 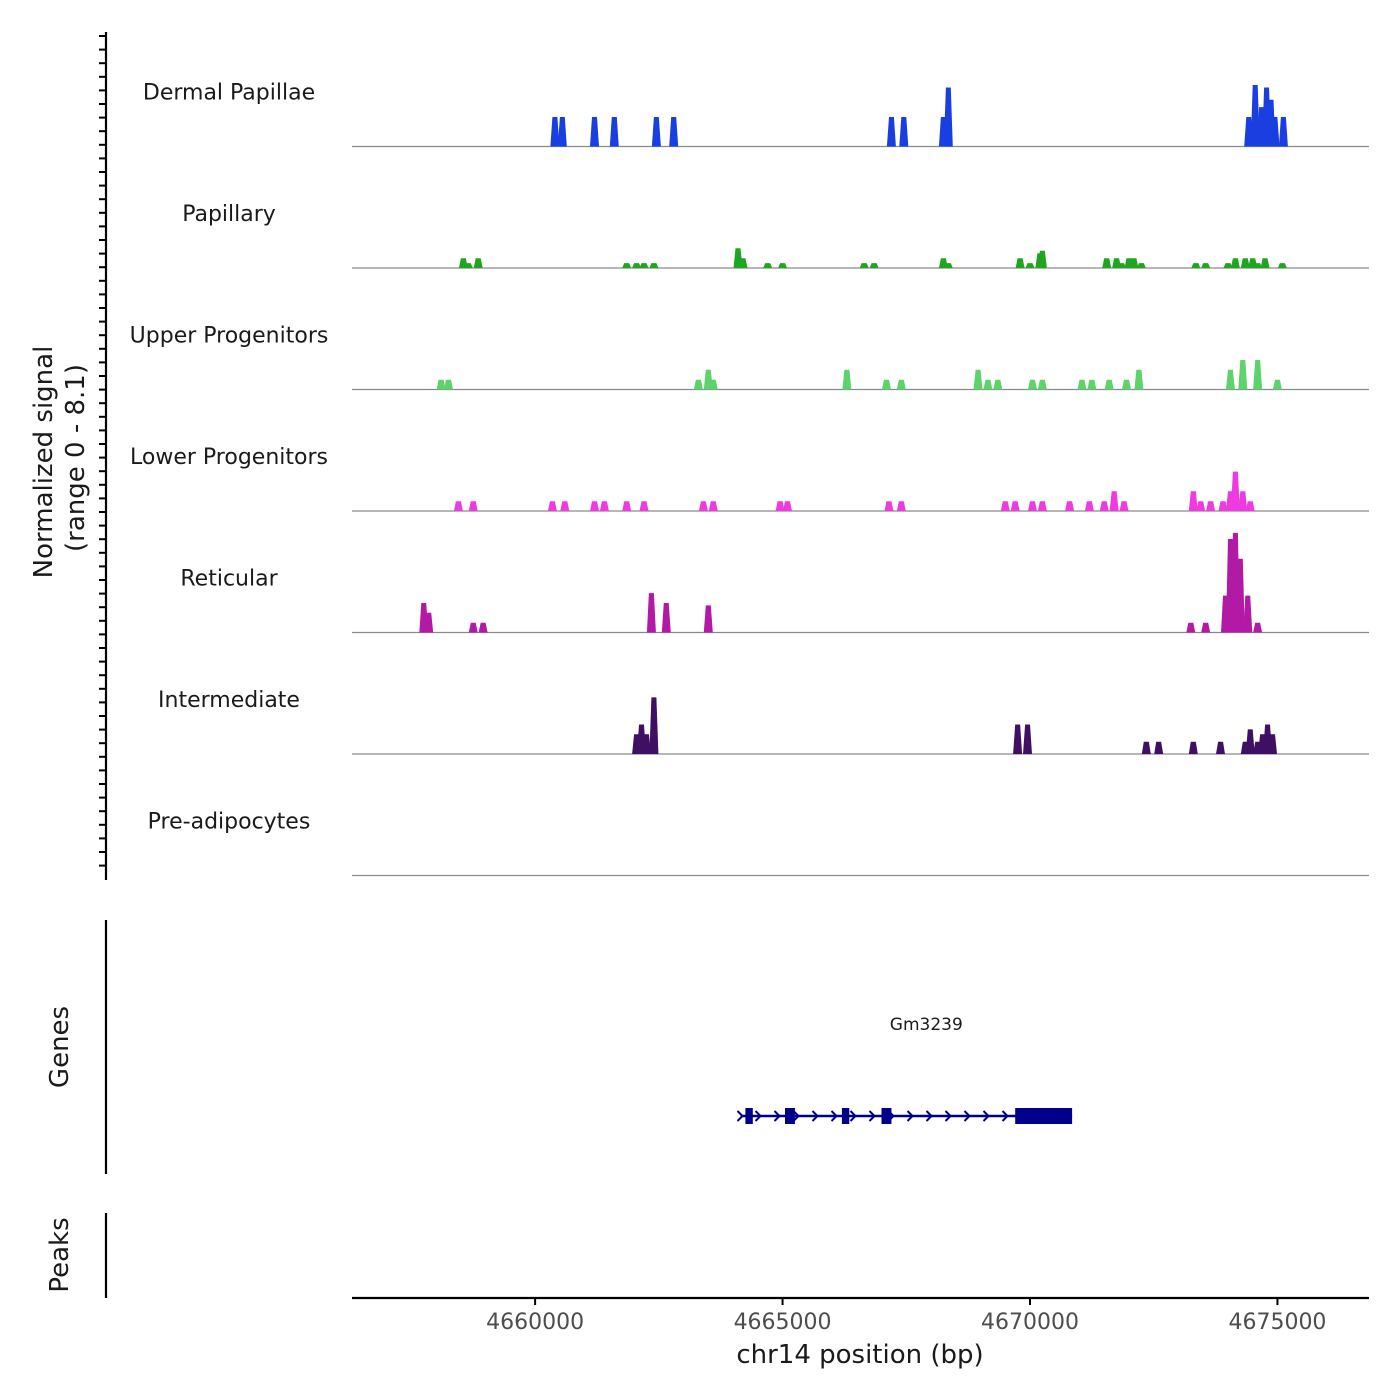 What do you see at coordinates (1030, 1322) in the screenshot?
I see `x-tick-label: 4670000` at bounding box center [1030, 1322].